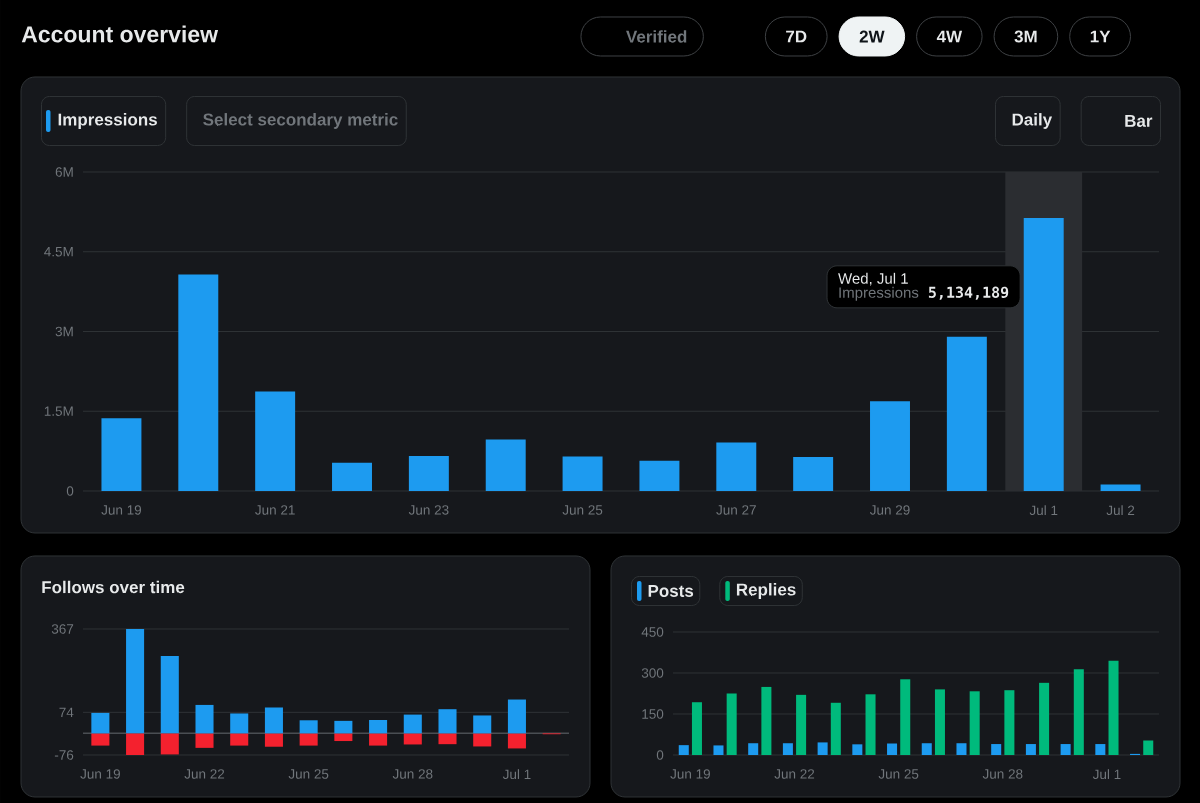 This screenshot has height=803, width=1200. I want to click on text: 2W, so click(872, 36).